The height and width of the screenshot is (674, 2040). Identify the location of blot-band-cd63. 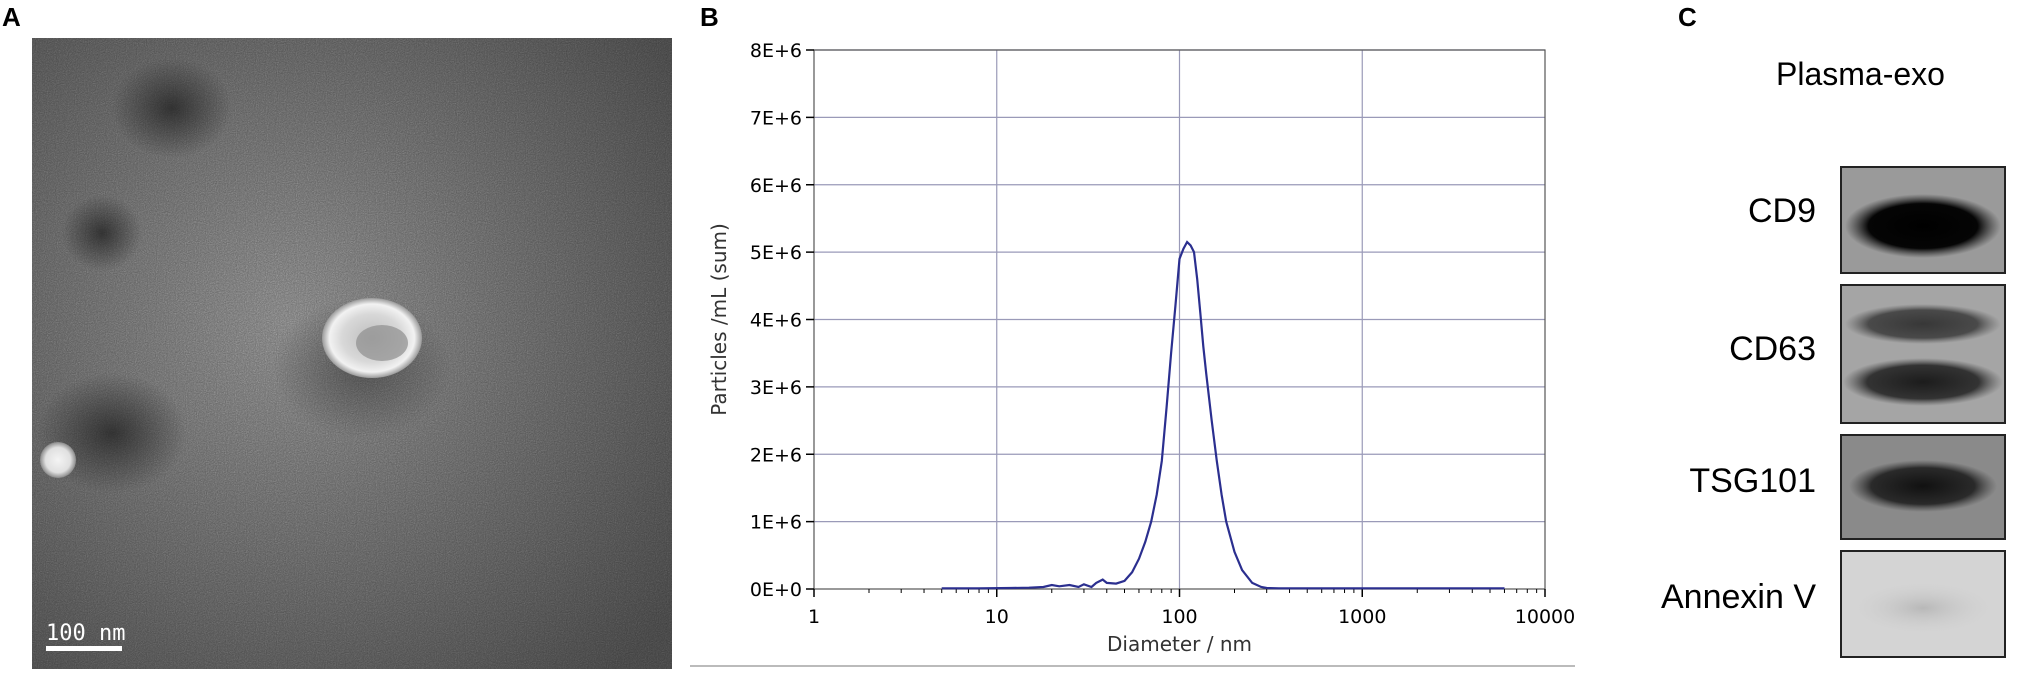
(1923, 354).